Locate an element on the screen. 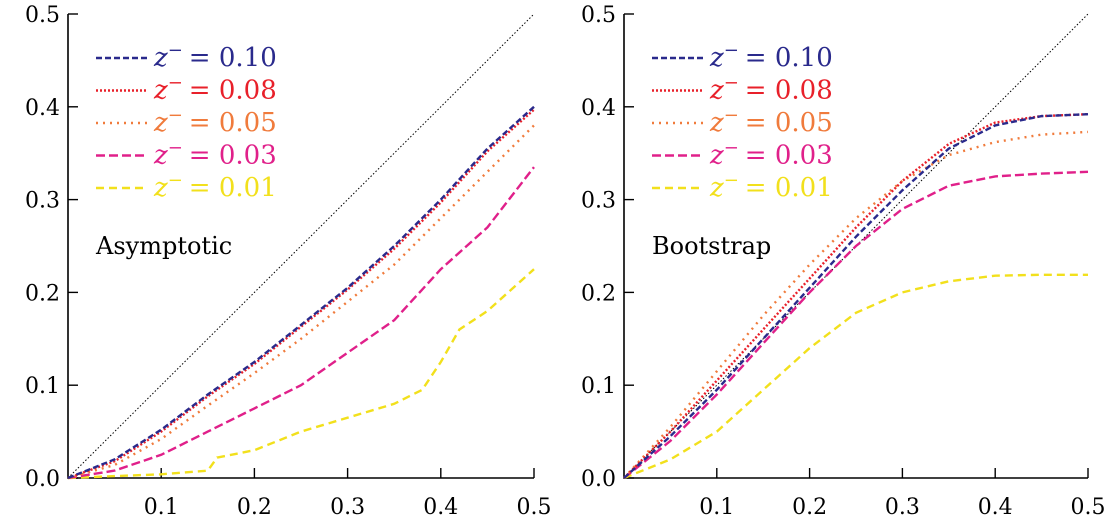 This screenshot has width=1118, height=532. panel-title: Asymptotic is located at coordinates (163, 246).